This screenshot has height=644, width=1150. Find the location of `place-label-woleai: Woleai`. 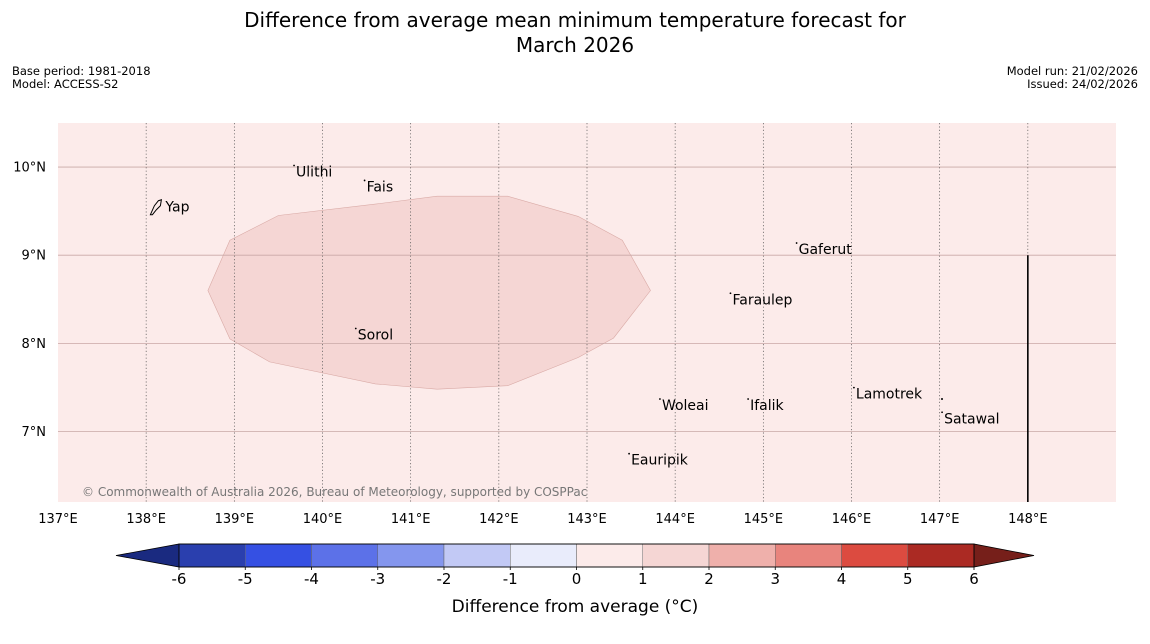

place-label-woleai: Woleai is located at coordinates (685, 406).